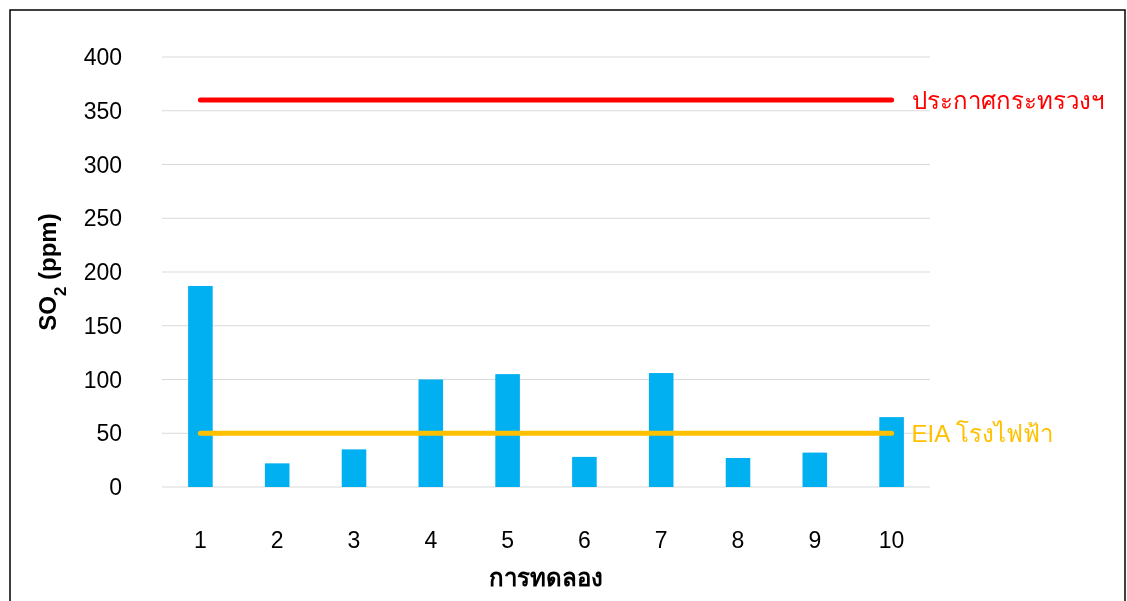 This screenshot has height=601, width=1127. I want to click on y-tick-label: 100, so click(102, 379).